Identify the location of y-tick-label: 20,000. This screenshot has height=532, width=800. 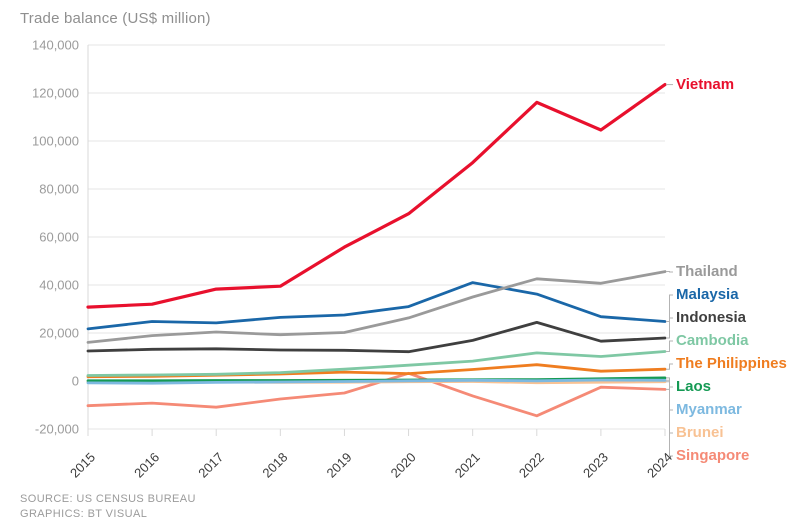
(59, 333).